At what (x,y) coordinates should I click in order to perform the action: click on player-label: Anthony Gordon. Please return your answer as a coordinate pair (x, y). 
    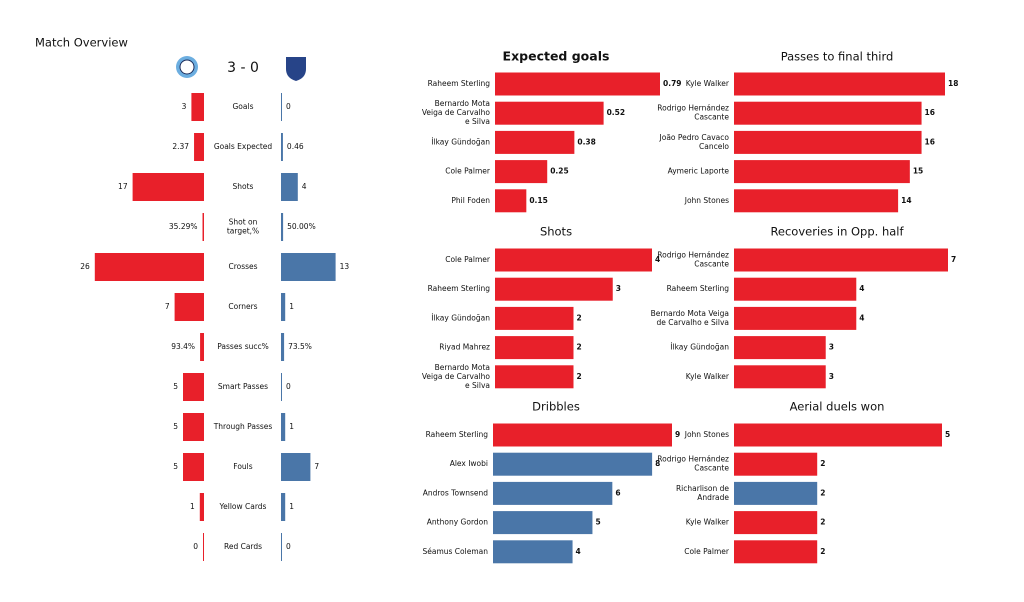
    Looking at the image, I should click on (457, 522).